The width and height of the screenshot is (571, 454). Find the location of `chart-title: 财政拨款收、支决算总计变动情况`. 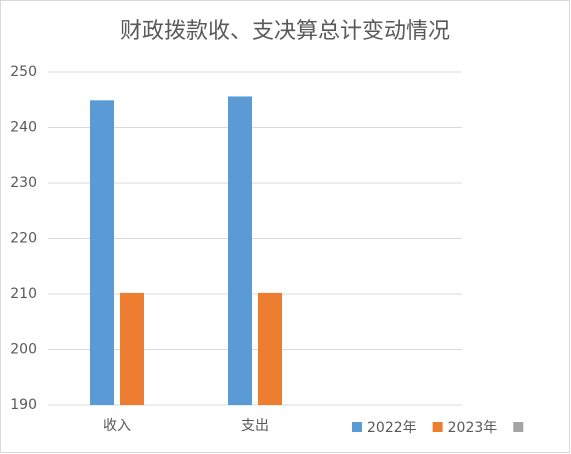

chart-title: 财政拨款收、支决算总计变动情况 is located at coordinates (285, 31).